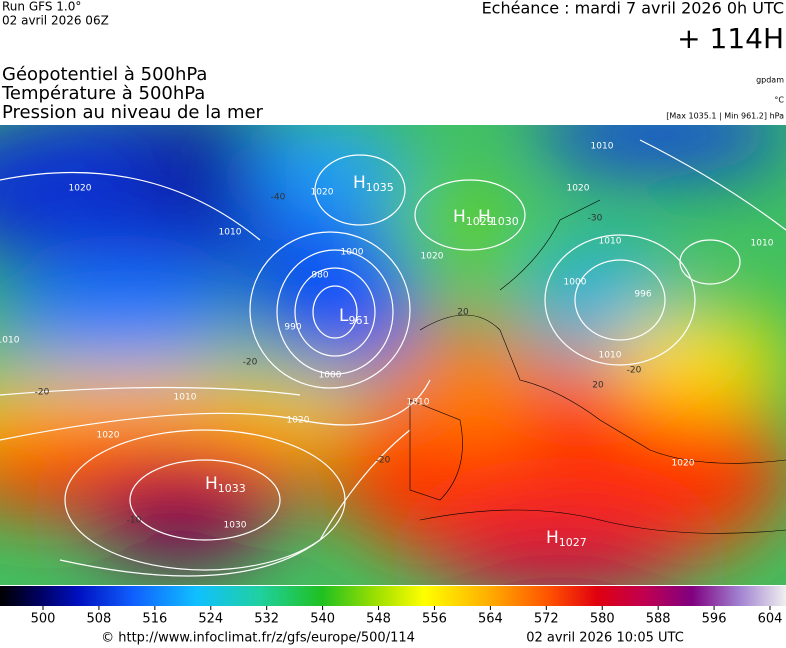 The height and width of the screenshot is (648, 786). I want to click on center-value: 1033, so click(232, 488).